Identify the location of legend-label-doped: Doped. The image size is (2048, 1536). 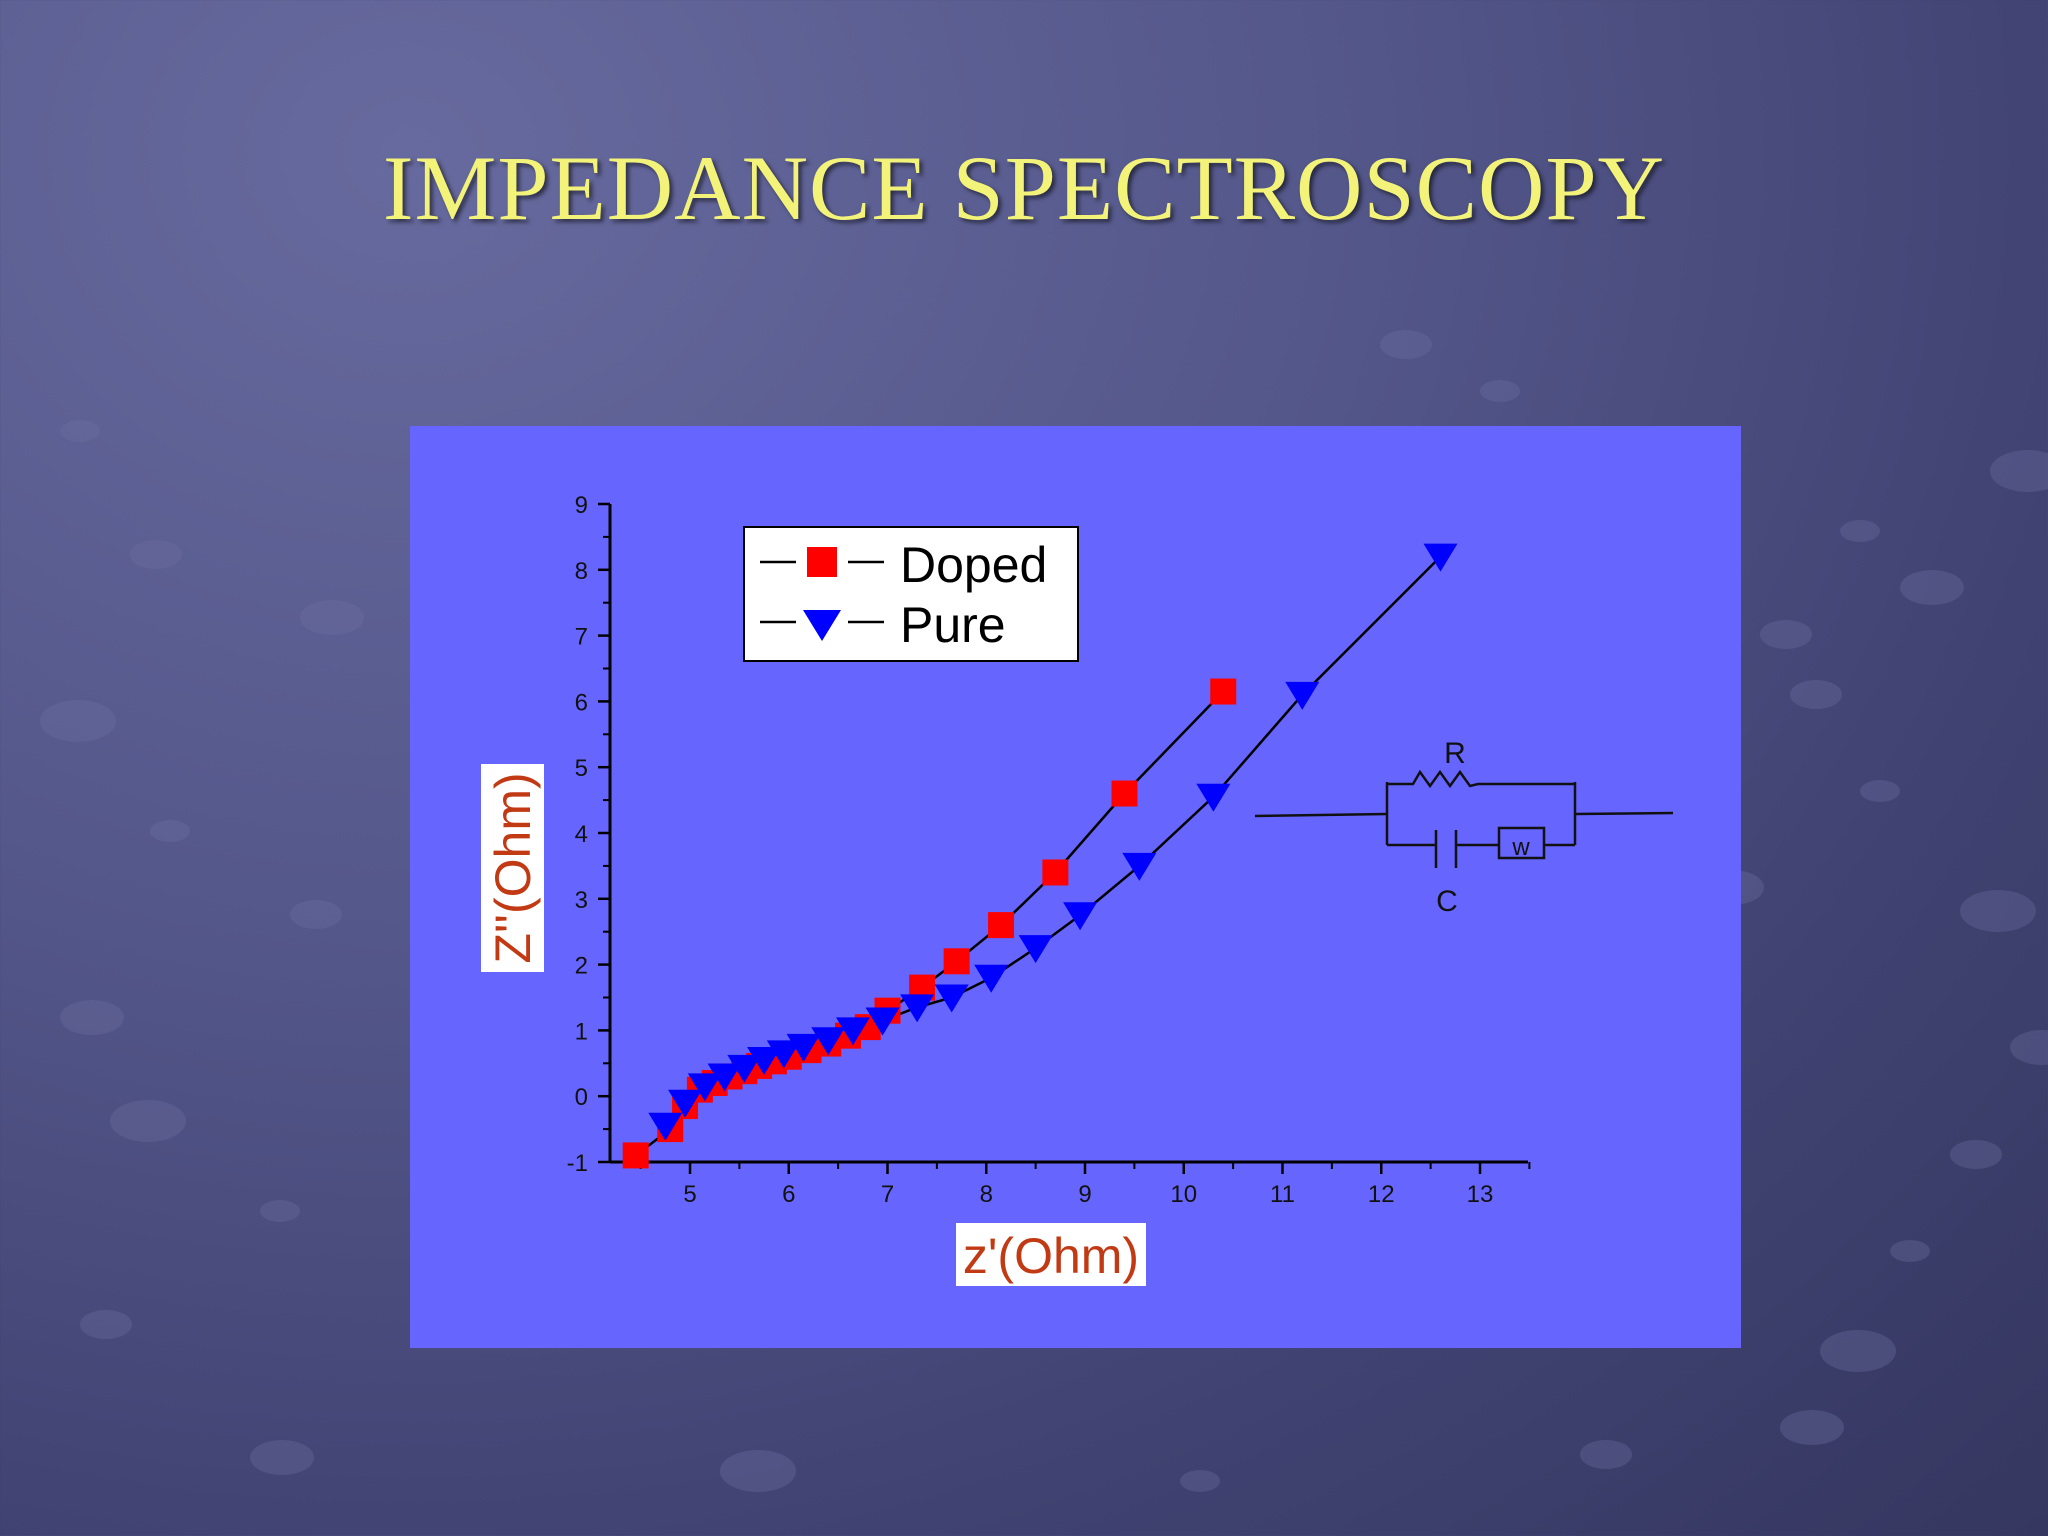
(973, 565).